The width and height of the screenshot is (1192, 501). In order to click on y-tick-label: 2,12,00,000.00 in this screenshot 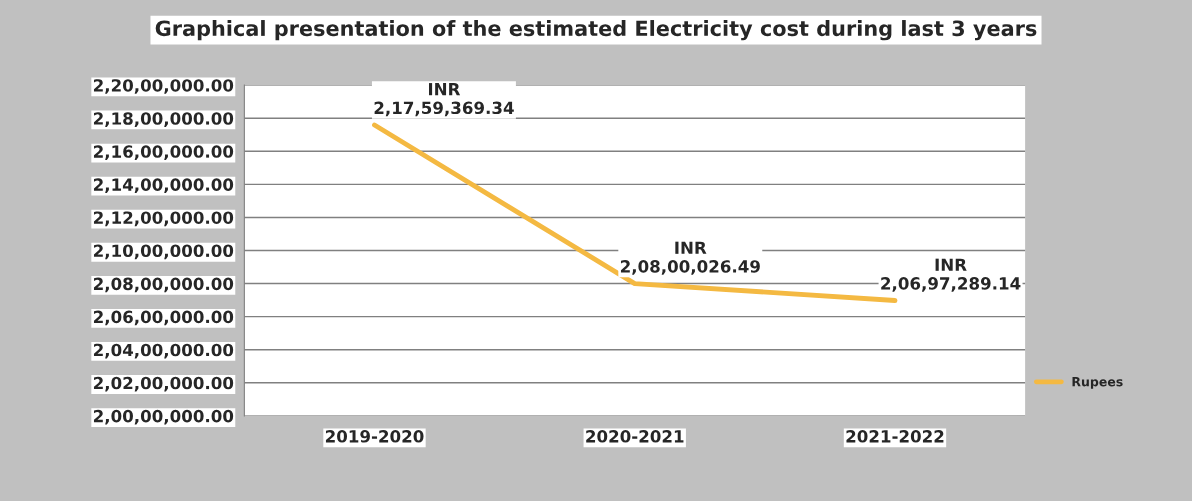, I will do `click(163, 219)`.